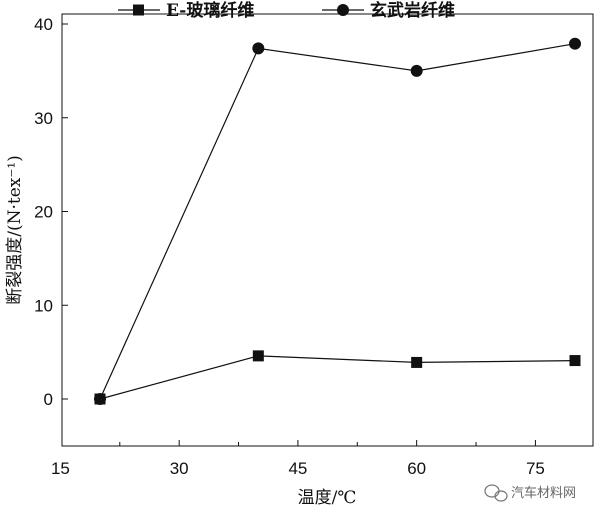 This screenshot has height=513, width=596. Describe the element at coordinates (496, 493) in the screenshot. I see `wechat-icon` at that location.